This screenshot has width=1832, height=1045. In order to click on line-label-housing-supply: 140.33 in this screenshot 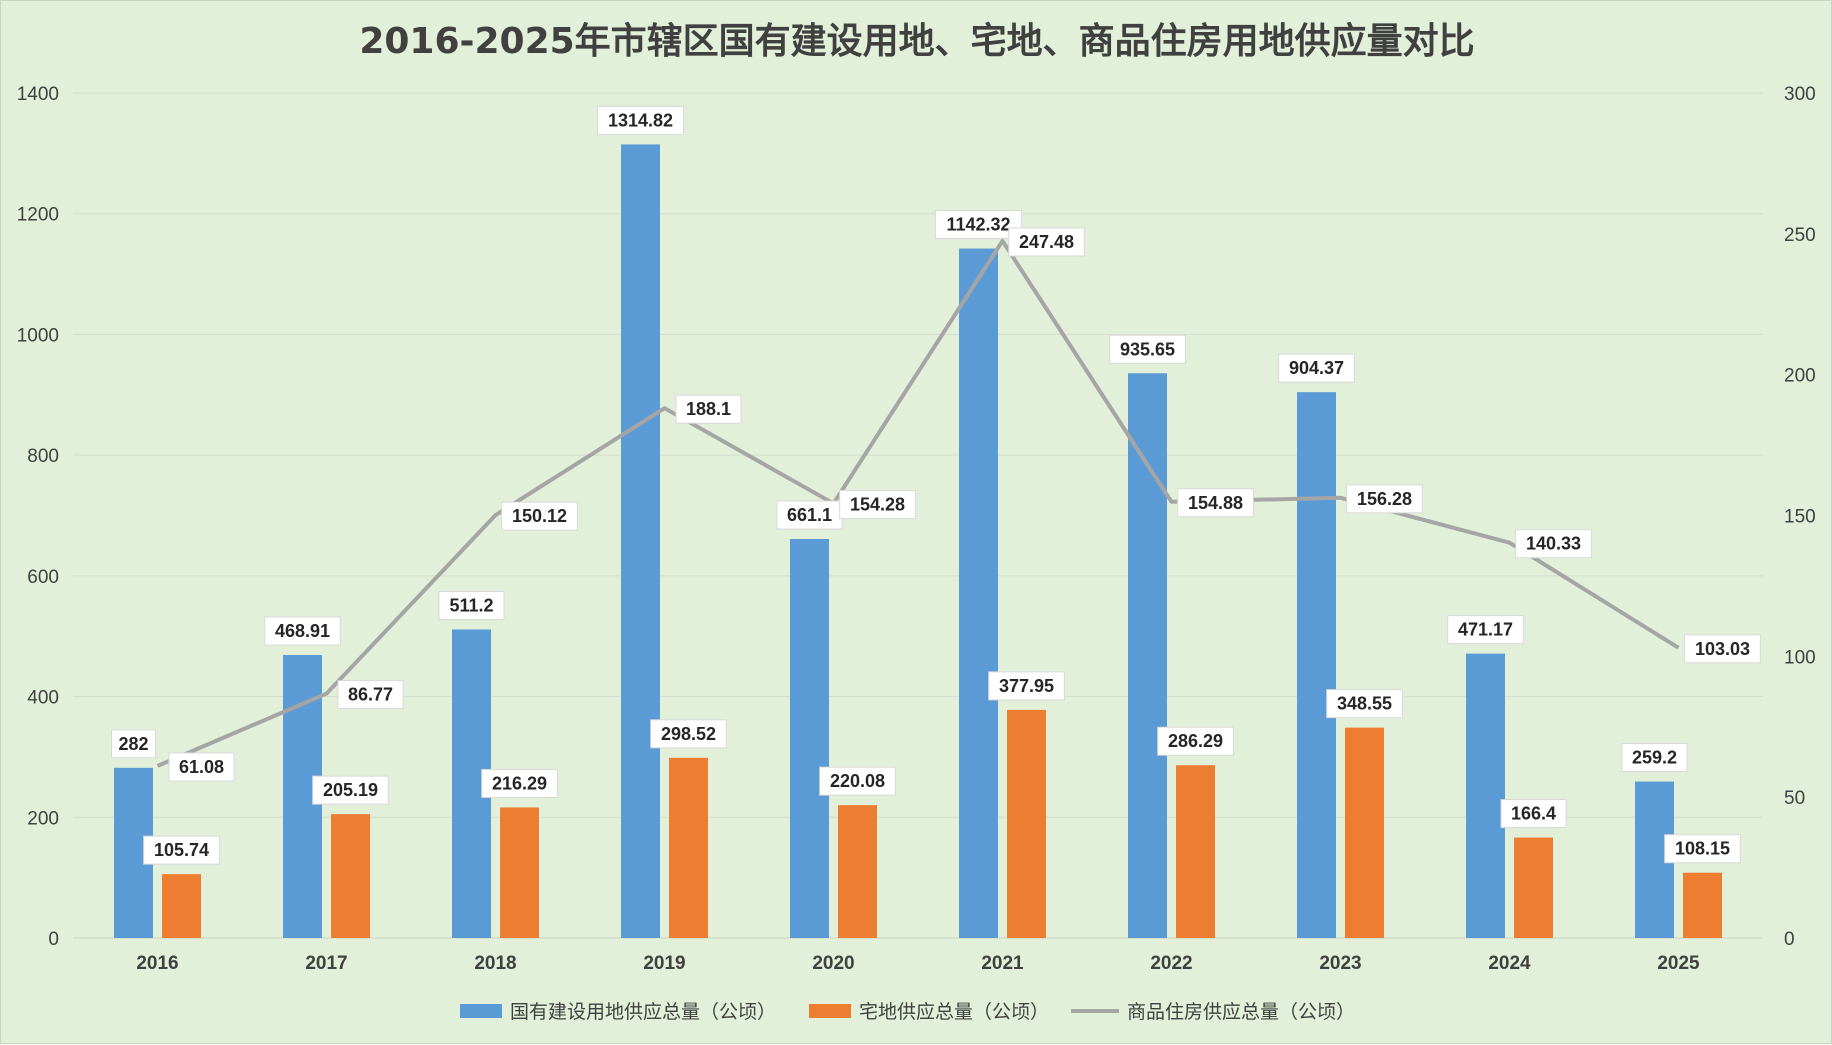, I will do `click(1553, 544)`.